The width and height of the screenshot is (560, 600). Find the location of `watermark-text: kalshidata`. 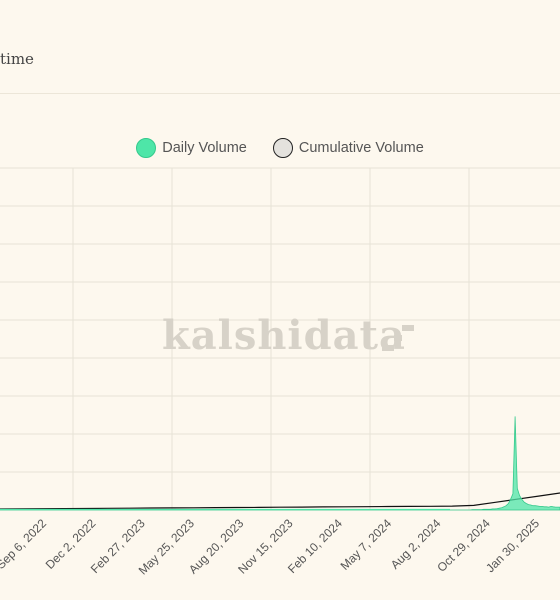

watermark-text: kalshidata is located at coordinates (284, 335).